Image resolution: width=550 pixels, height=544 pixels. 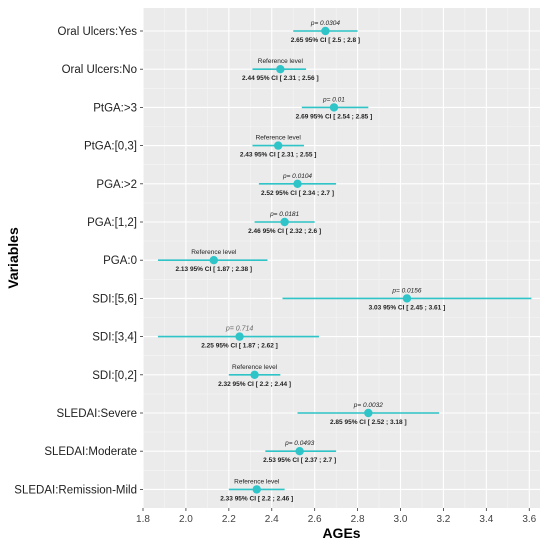 I want to click on category-label: PGA:>2, so click(x=116, y=185).